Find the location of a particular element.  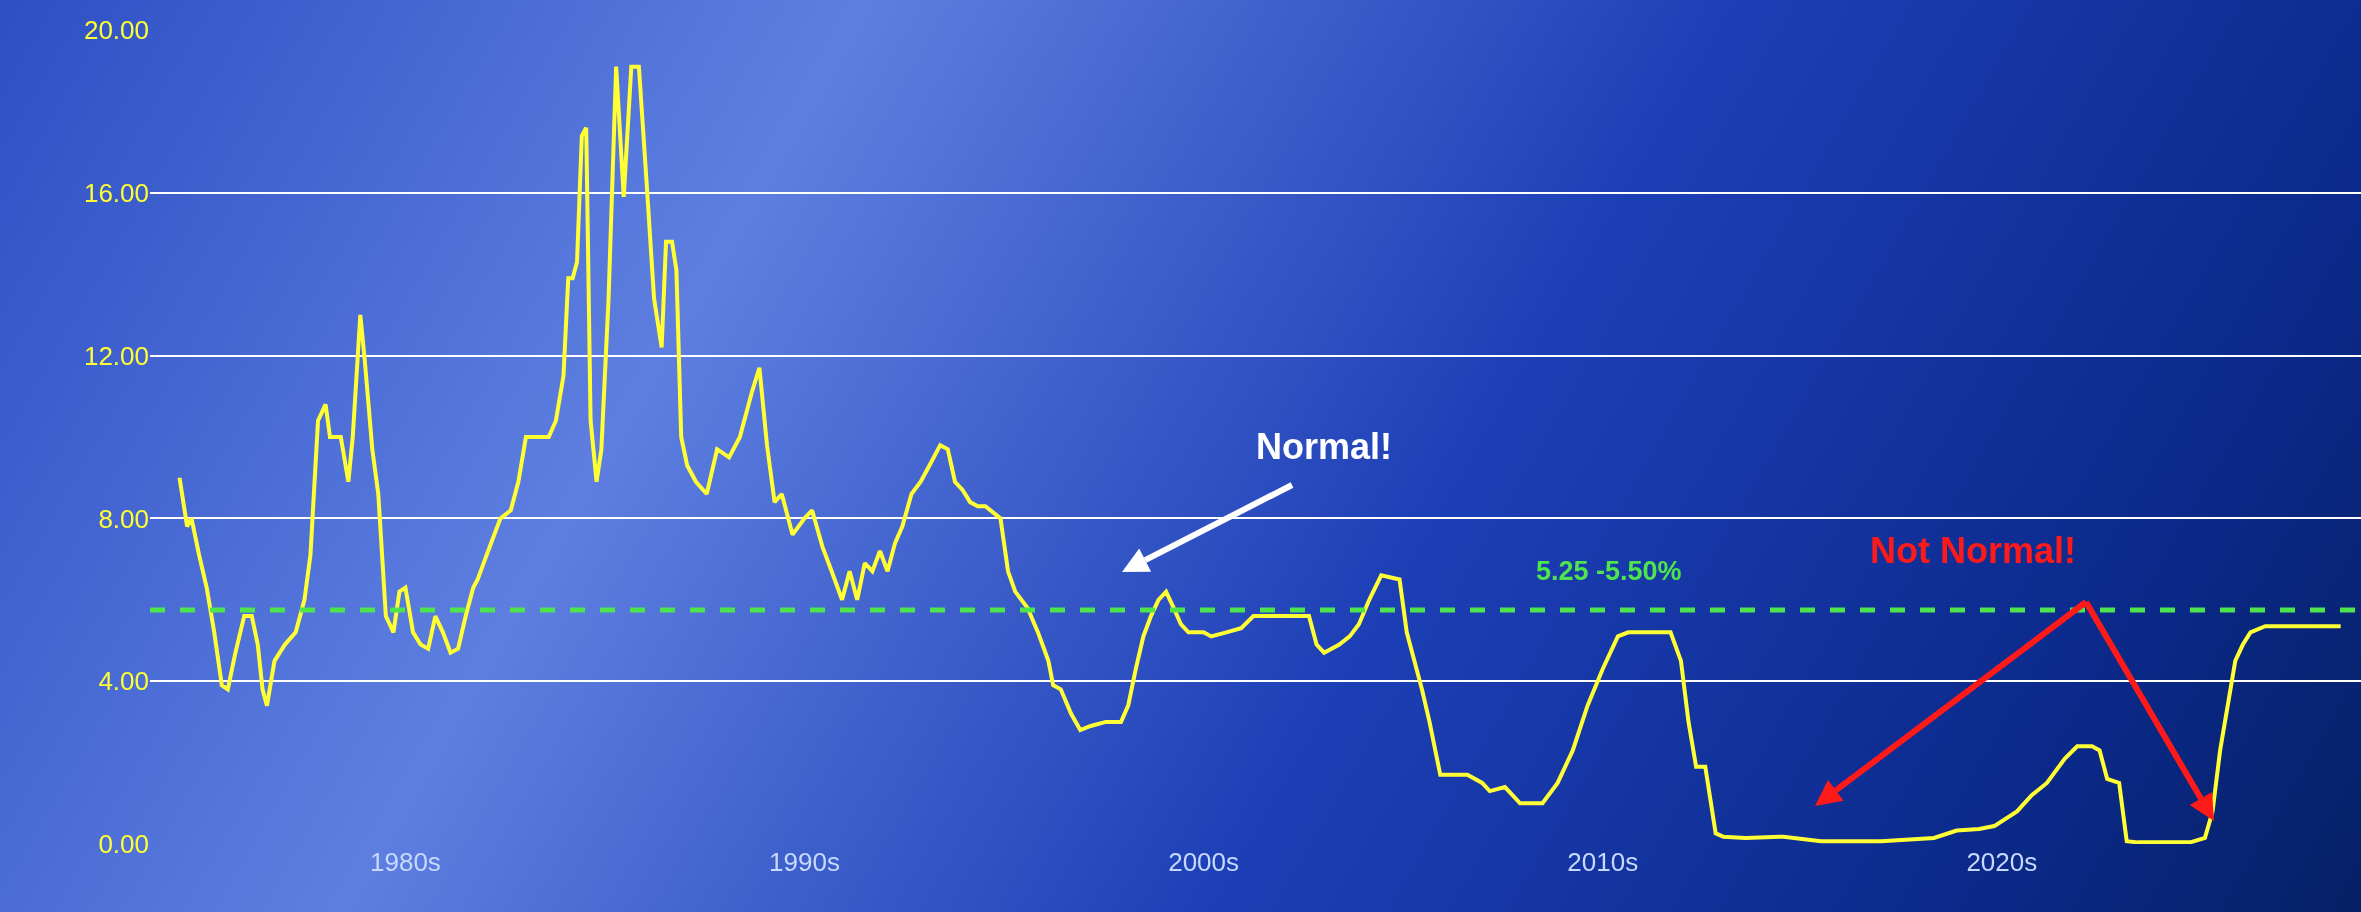

x-tick-label: 1980s is located at coordinates (405, 862).